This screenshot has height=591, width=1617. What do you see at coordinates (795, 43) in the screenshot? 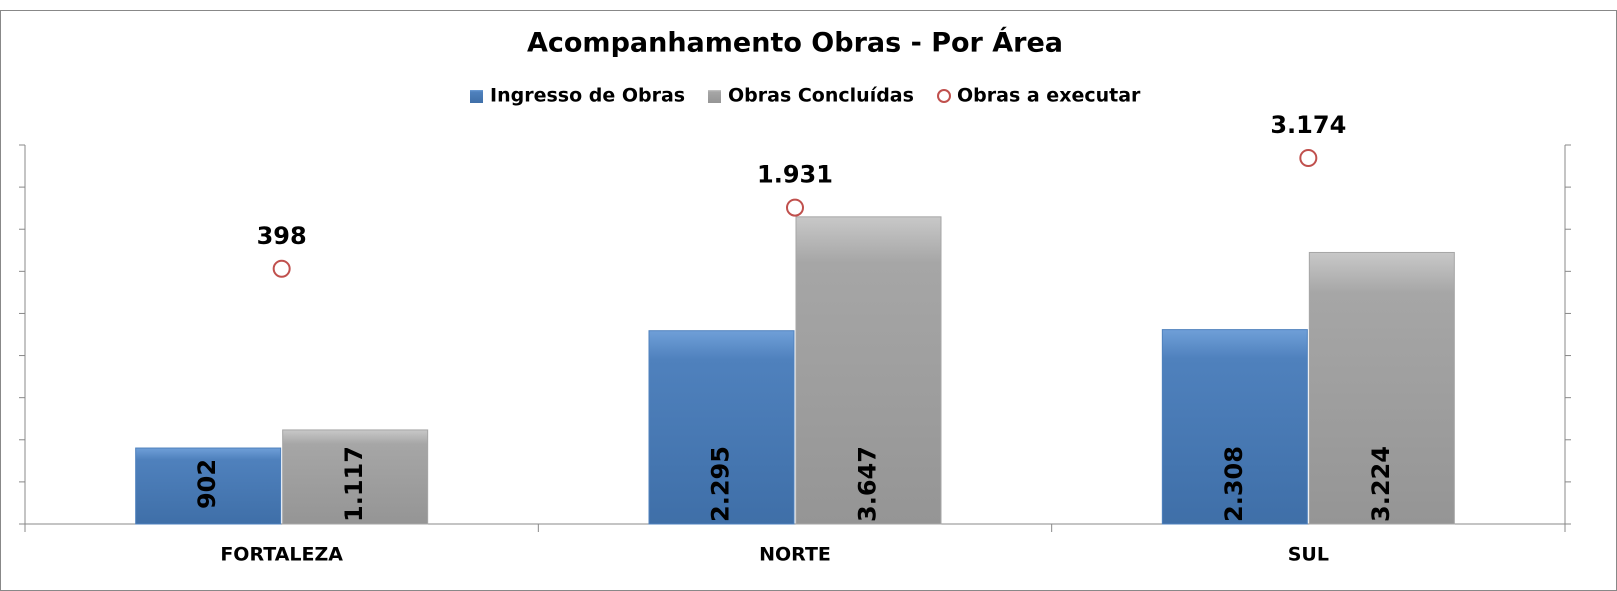
I see `chart-title: Acompanhamento Obras - Por Área` at bounding box center [795, 43].